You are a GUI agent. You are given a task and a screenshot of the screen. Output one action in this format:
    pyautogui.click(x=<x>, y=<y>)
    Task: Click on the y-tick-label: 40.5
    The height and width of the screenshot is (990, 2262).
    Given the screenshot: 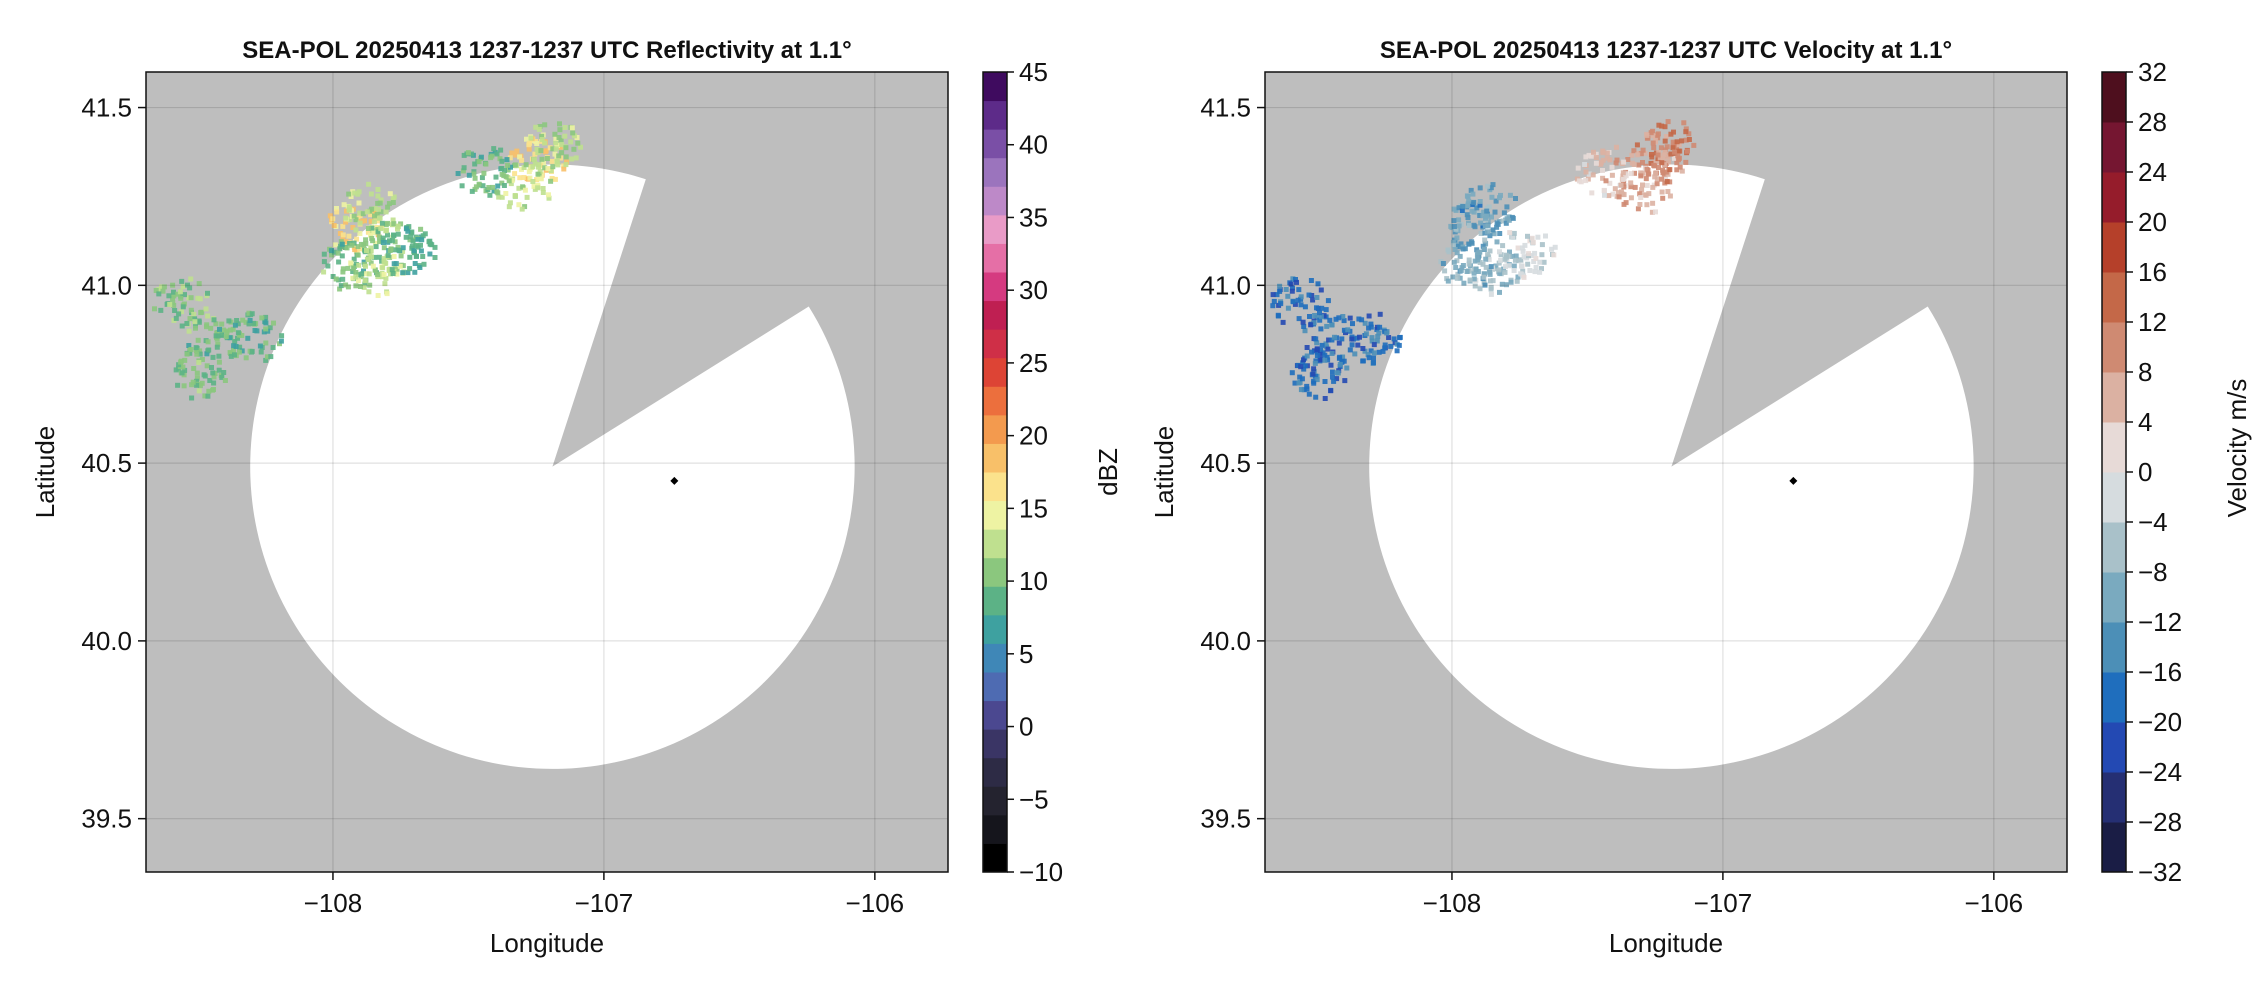 What is the action you would take?
    pyautogui.click(x=106, y=463)
    